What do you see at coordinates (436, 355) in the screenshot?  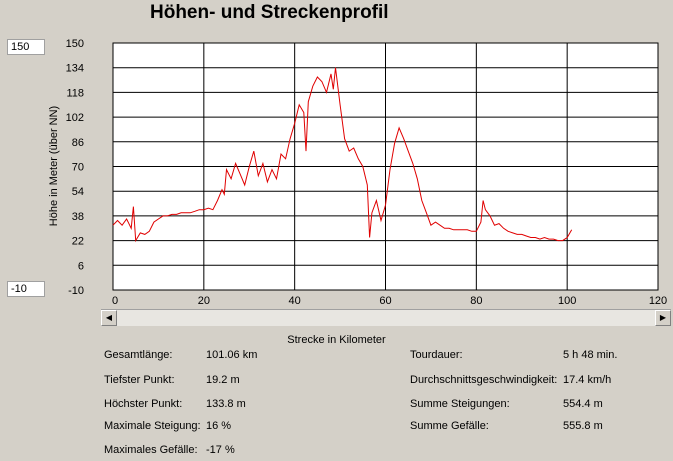 I see `stat-label-tour-duration: Tourdauer:` at bounding box center [436, 355].